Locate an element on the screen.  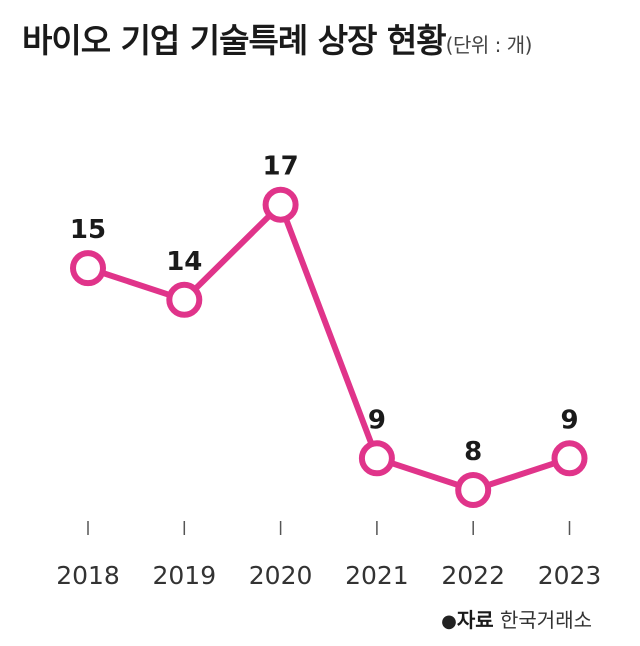
x-tick-label: 2020 is located at coordinates (281, 575).